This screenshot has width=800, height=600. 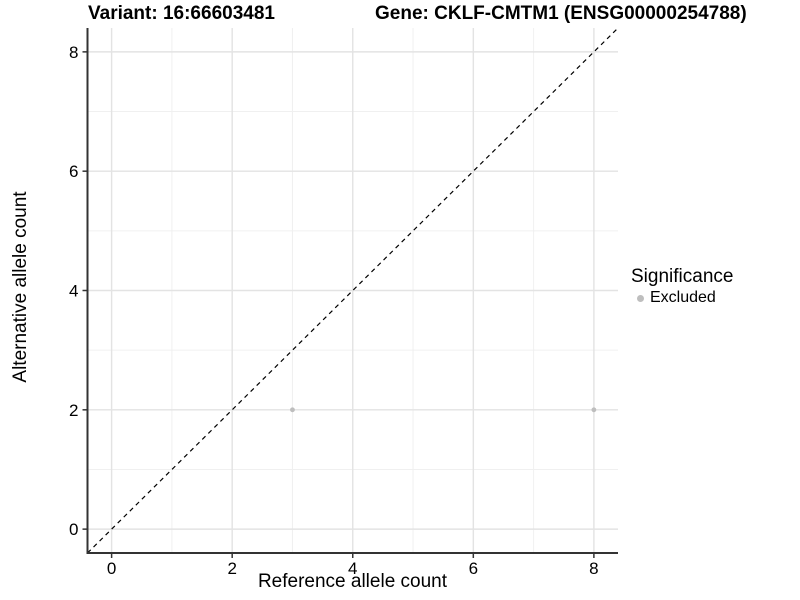 I want to click on y-tick-label: 0, so click(x=73, y=529).